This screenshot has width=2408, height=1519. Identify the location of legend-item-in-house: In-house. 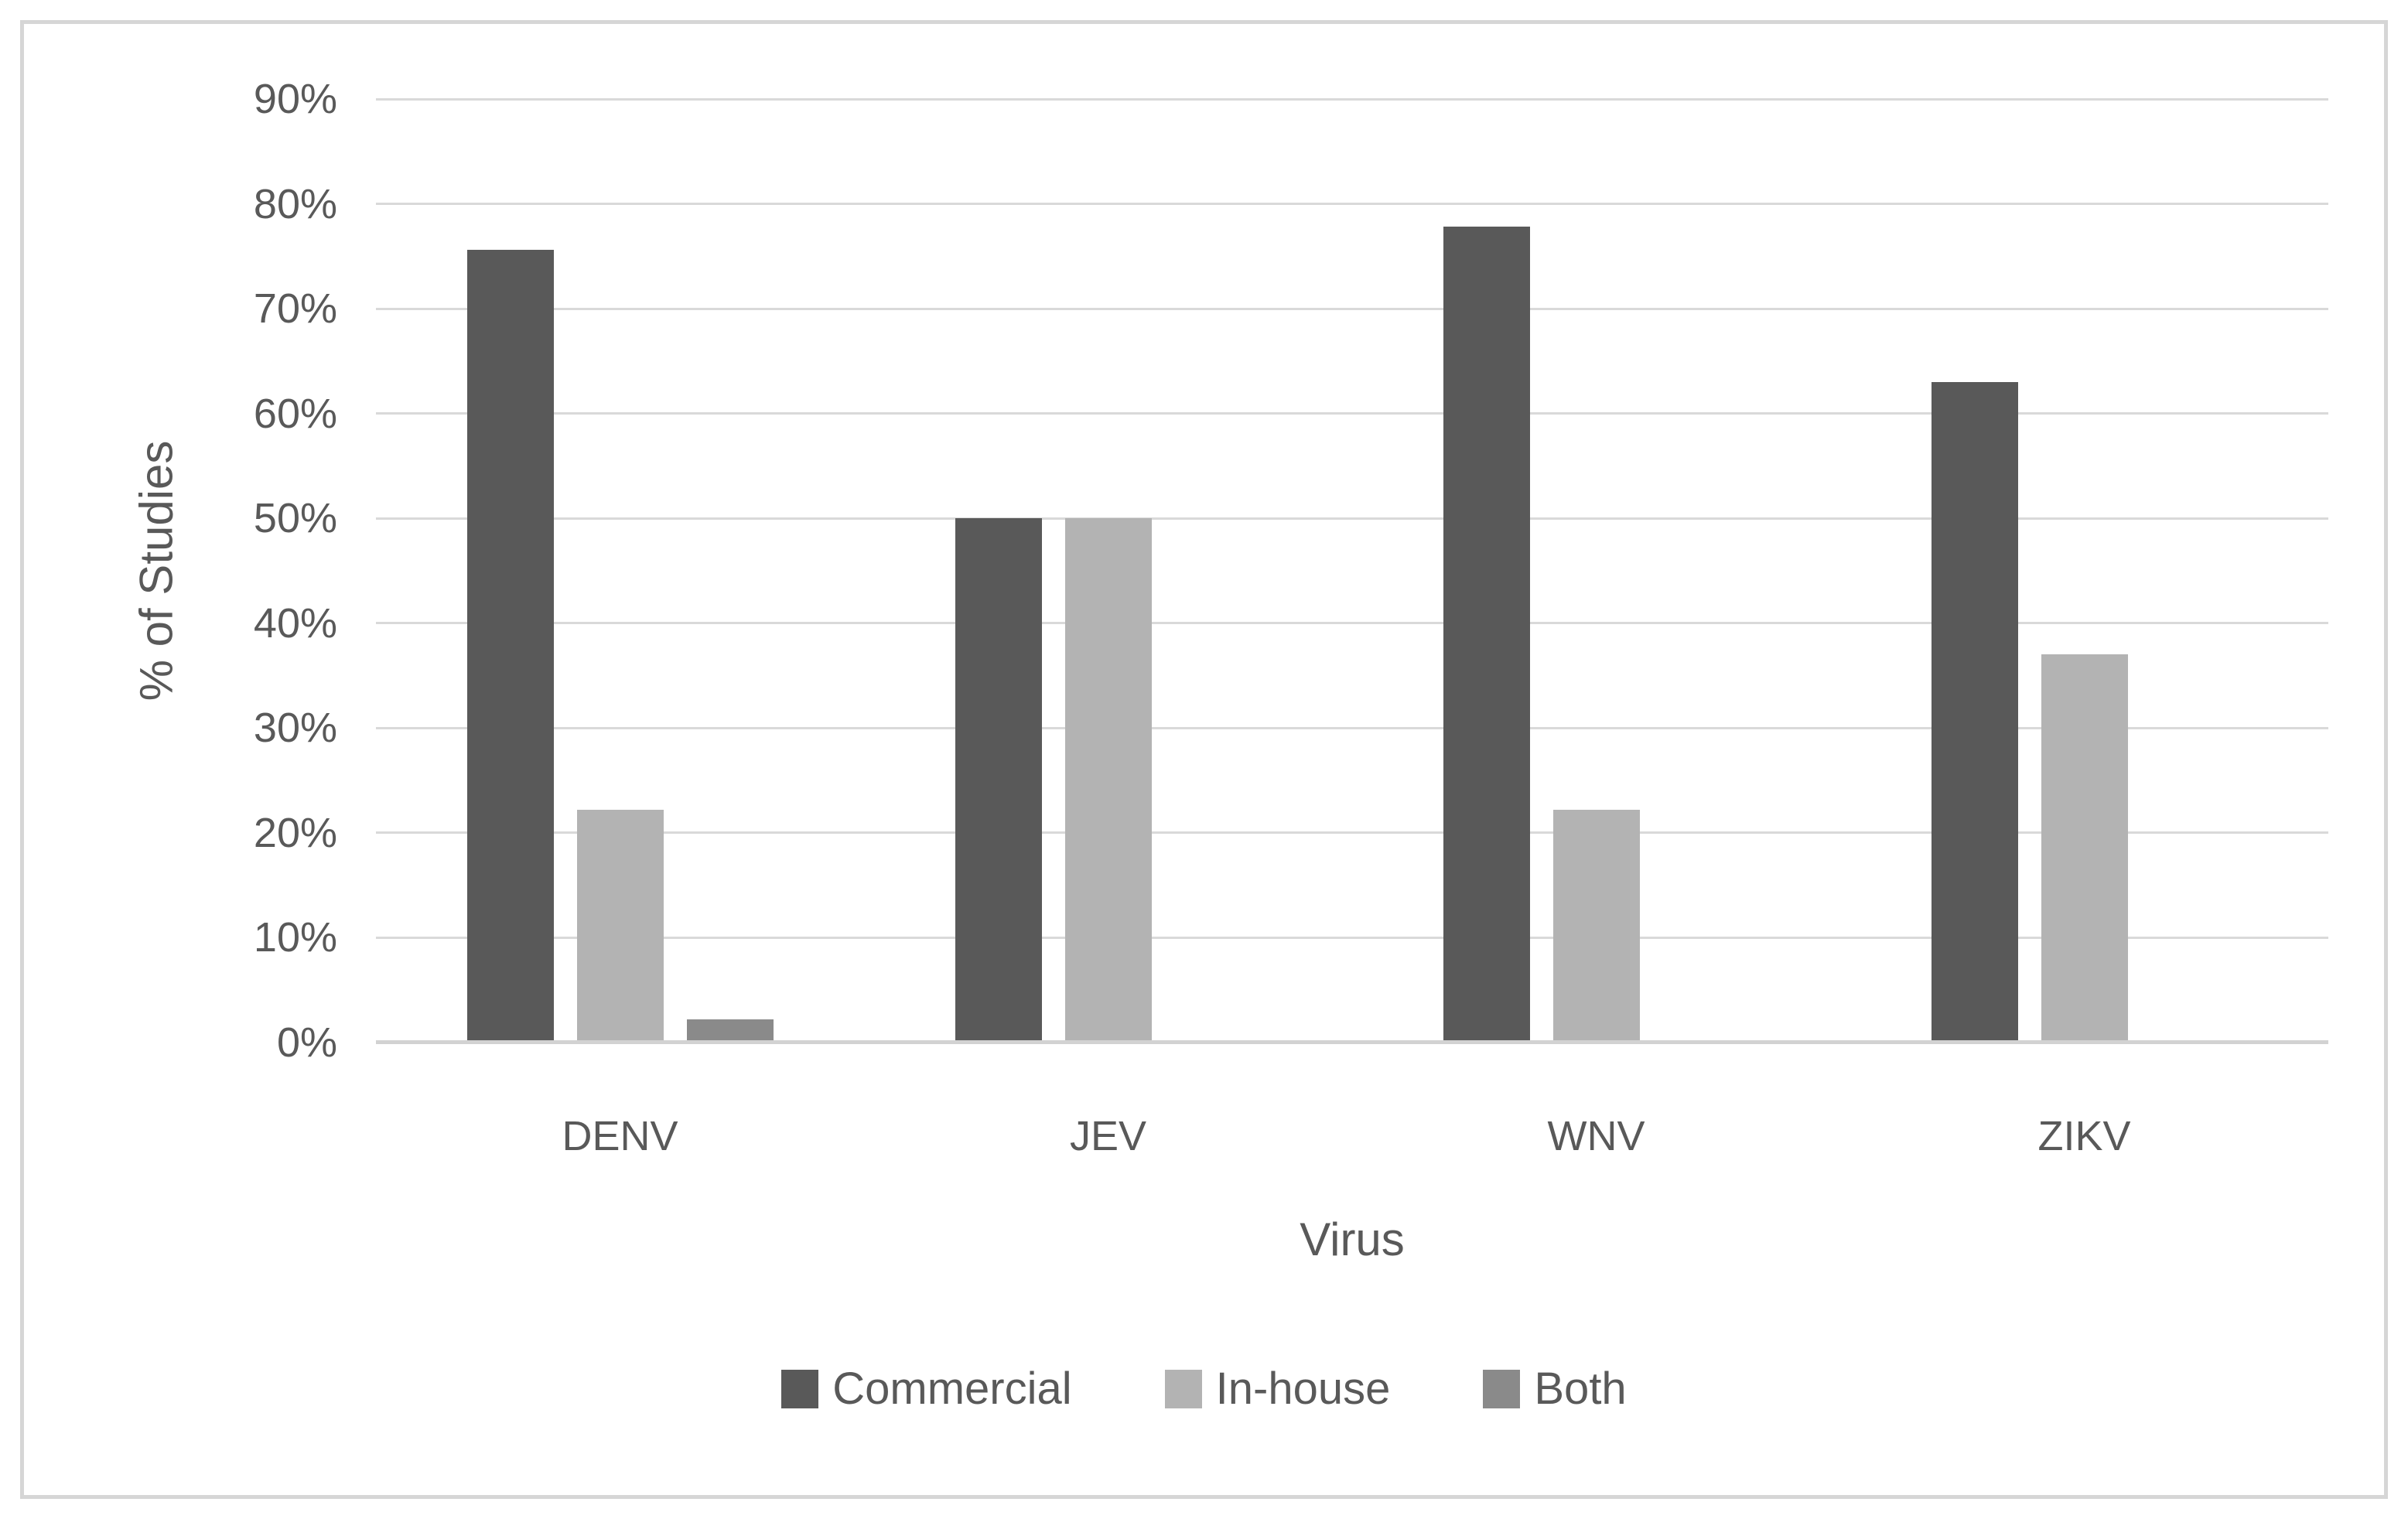
(1278, 1389).